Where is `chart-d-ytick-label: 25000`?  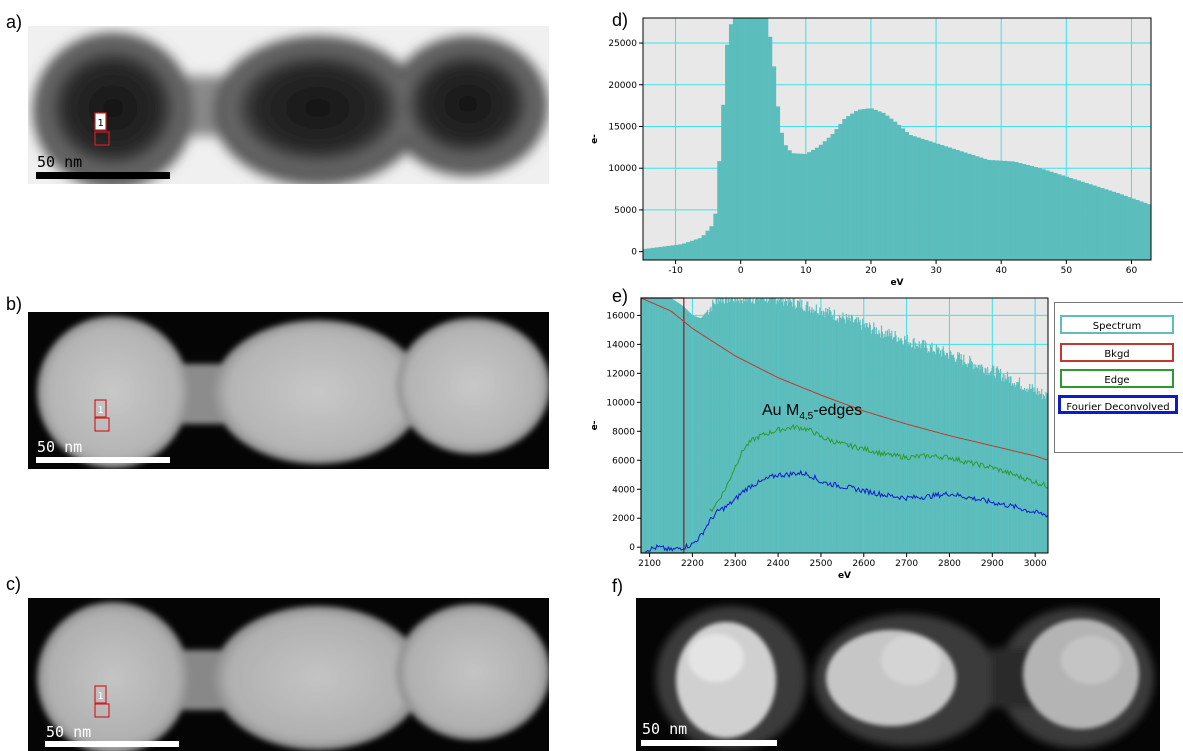
chart-d-ytick-label: 25000 is located at coordinates (622, 44).